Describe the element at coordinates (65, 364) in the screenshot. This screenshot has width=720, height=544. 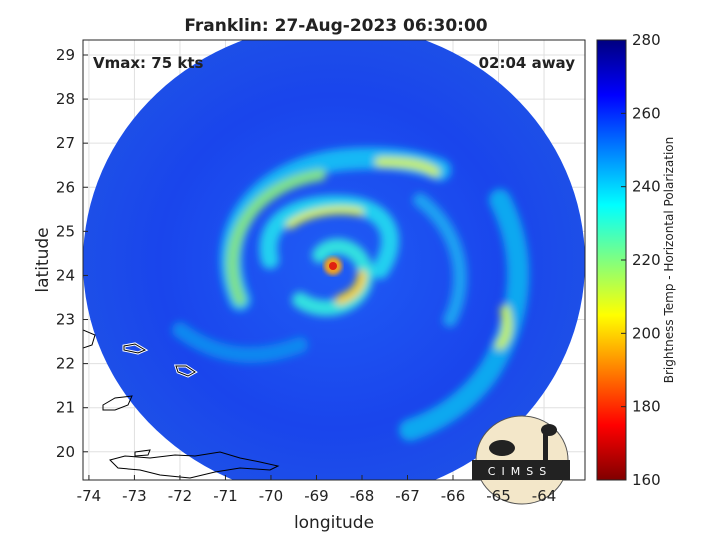
I see `y-tick-label: 22` at that location.